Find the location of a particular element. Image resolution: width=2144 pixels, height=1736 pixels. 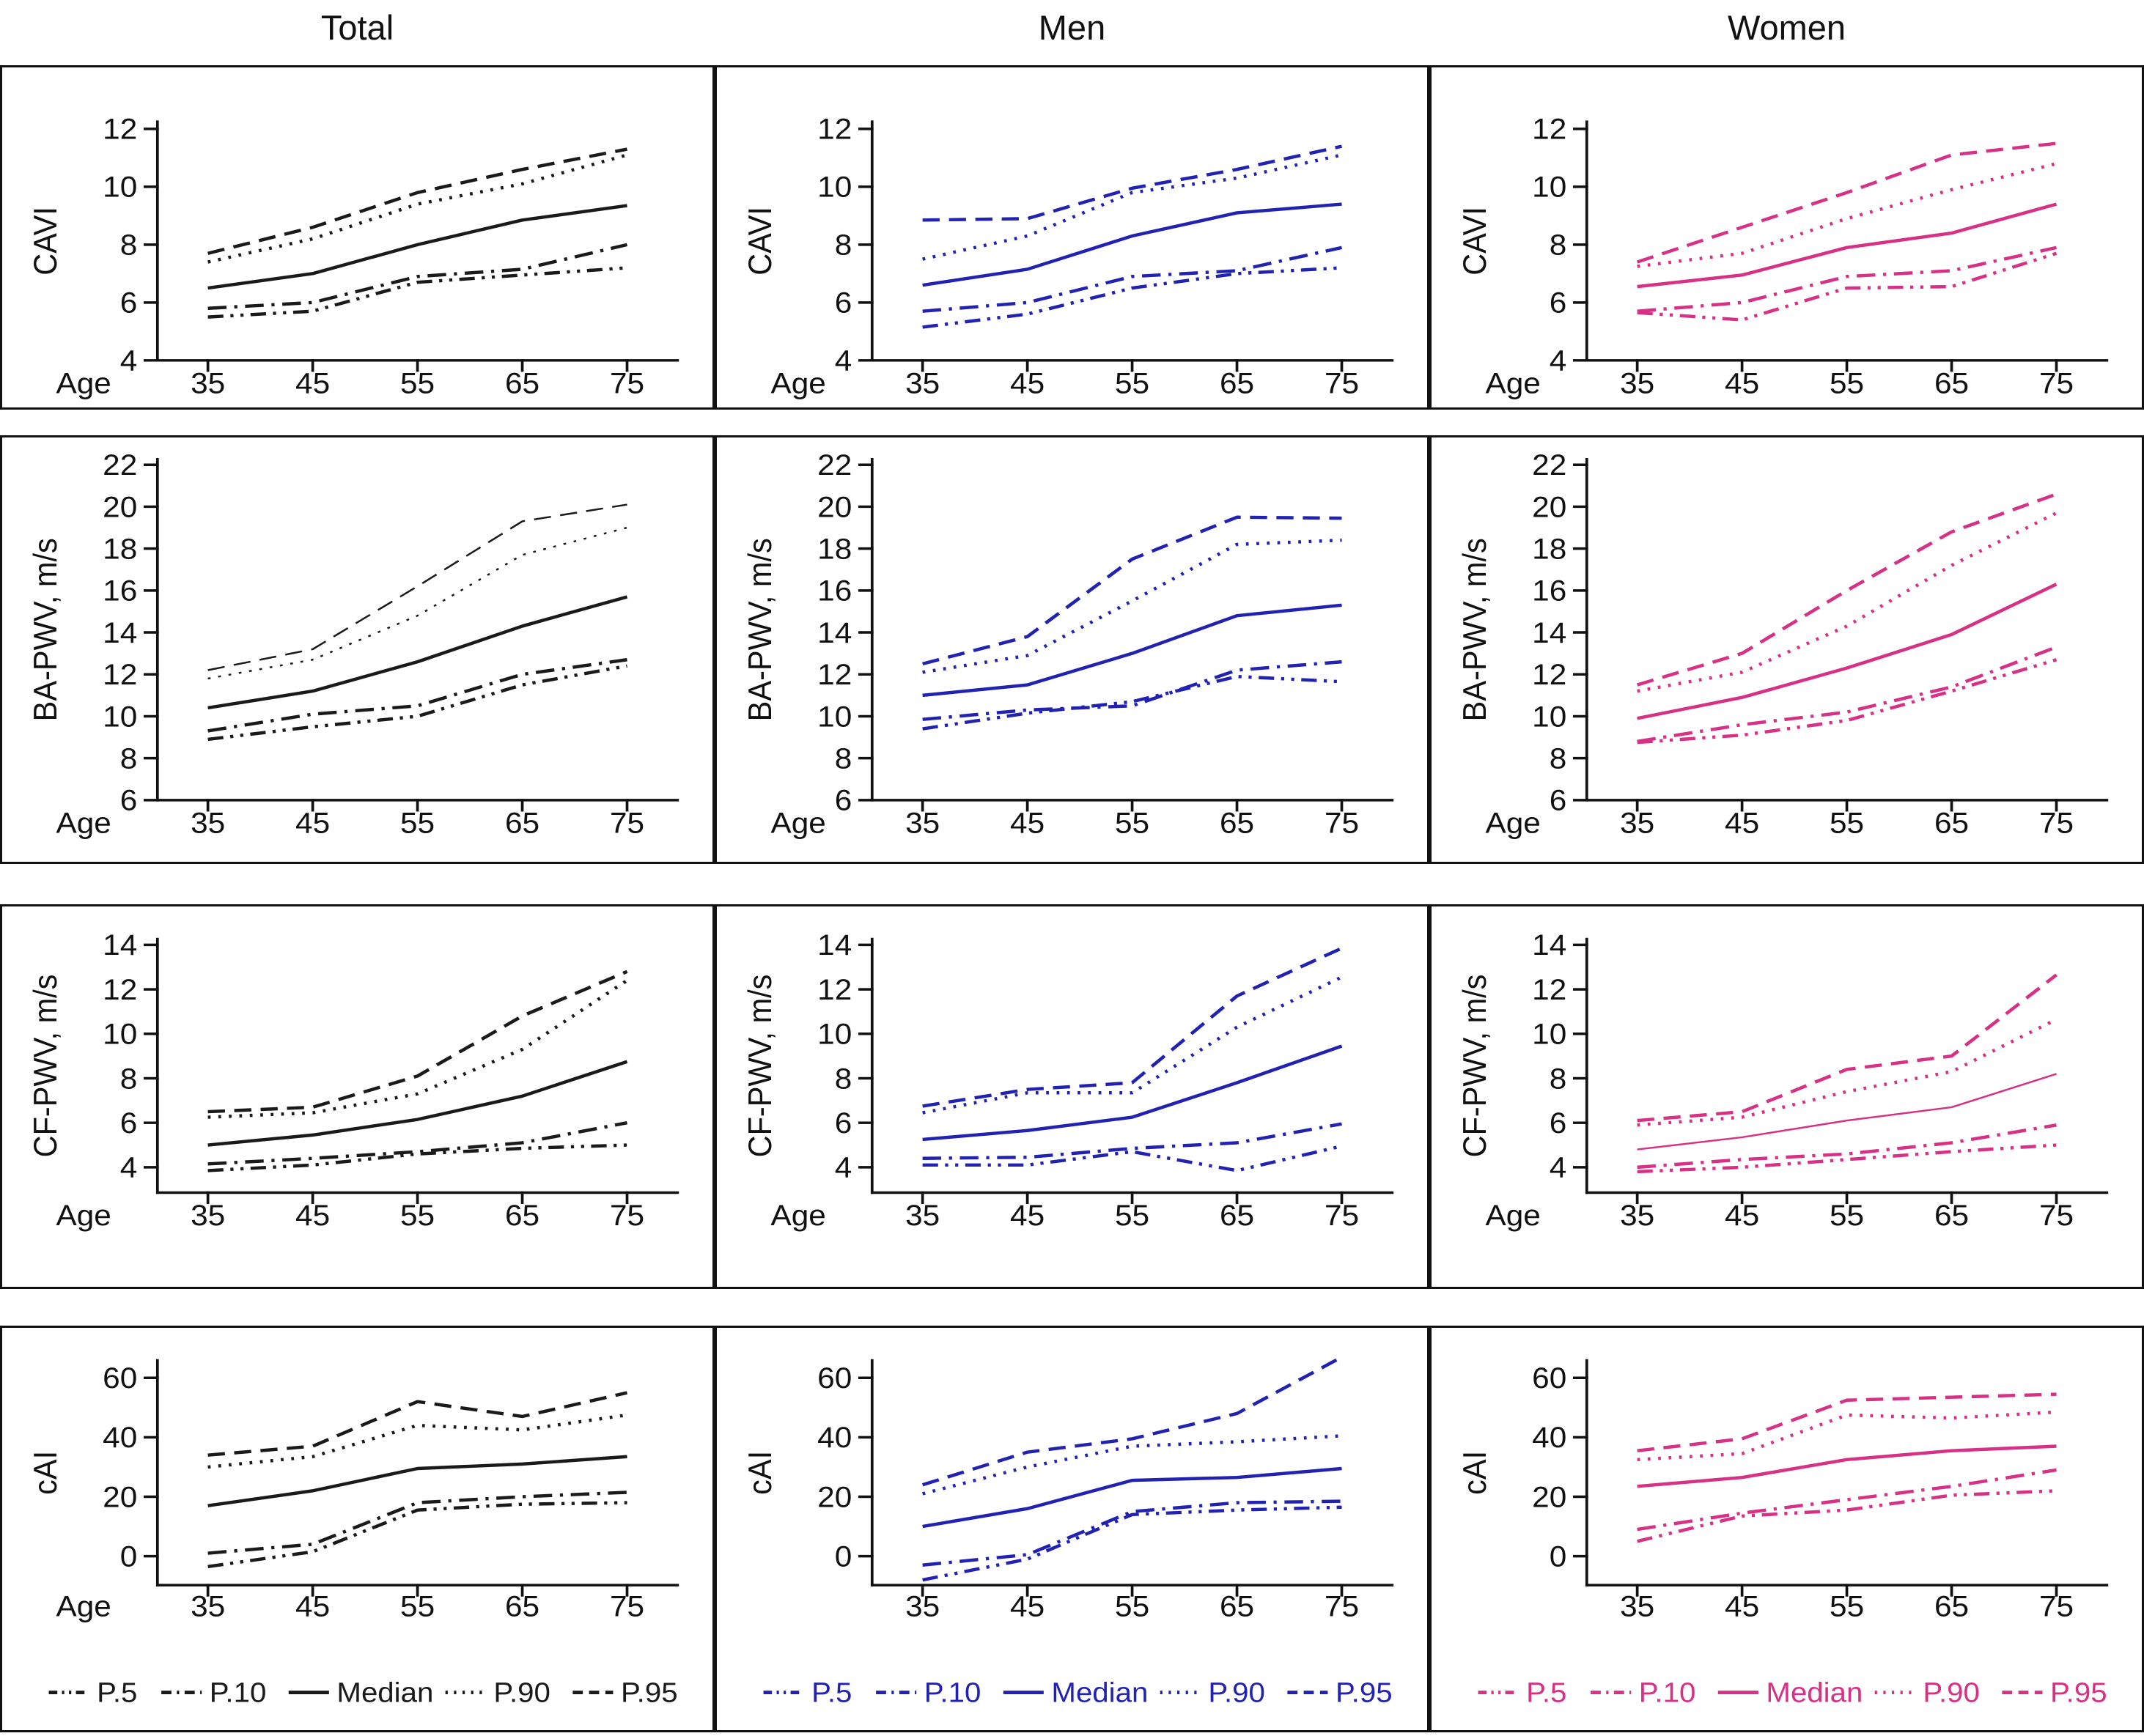

y-tick-label: 0 is located at coordinates (843, 1556).